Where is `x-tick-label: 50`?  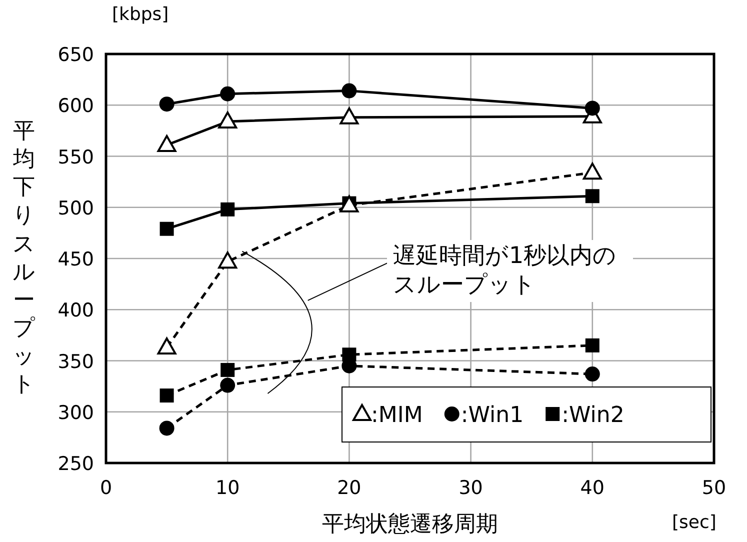 x-tick-label: 50 is located at coordinates (714, 488).